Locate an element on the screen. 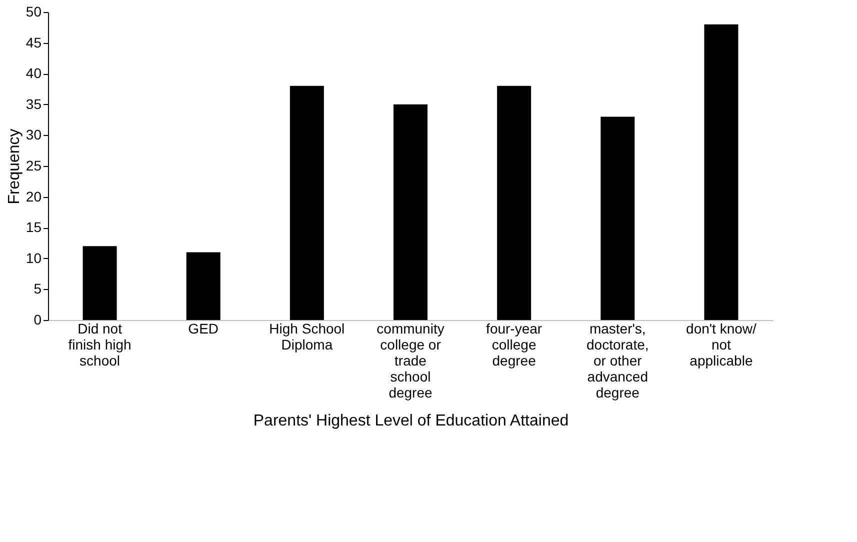 The height and width of the screenshot is (542, 857). x-tick-label: High School Diploma is located at coordinates (307, 336).